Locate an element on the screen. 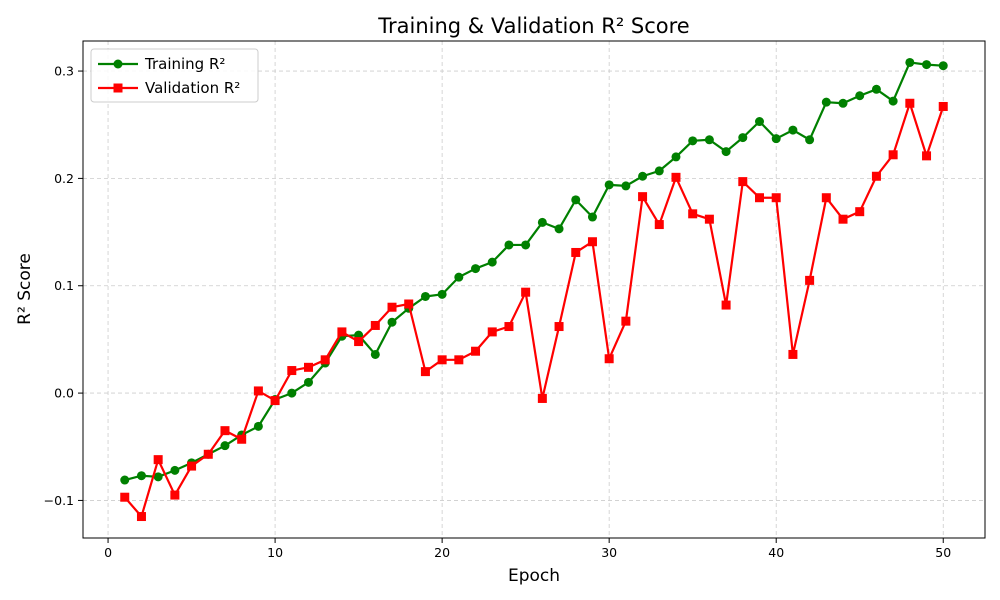 Image resolution: width=1000 pixels, height=600 pixels. y-tick-label: 0.3 is located at coordinates (64, 71).